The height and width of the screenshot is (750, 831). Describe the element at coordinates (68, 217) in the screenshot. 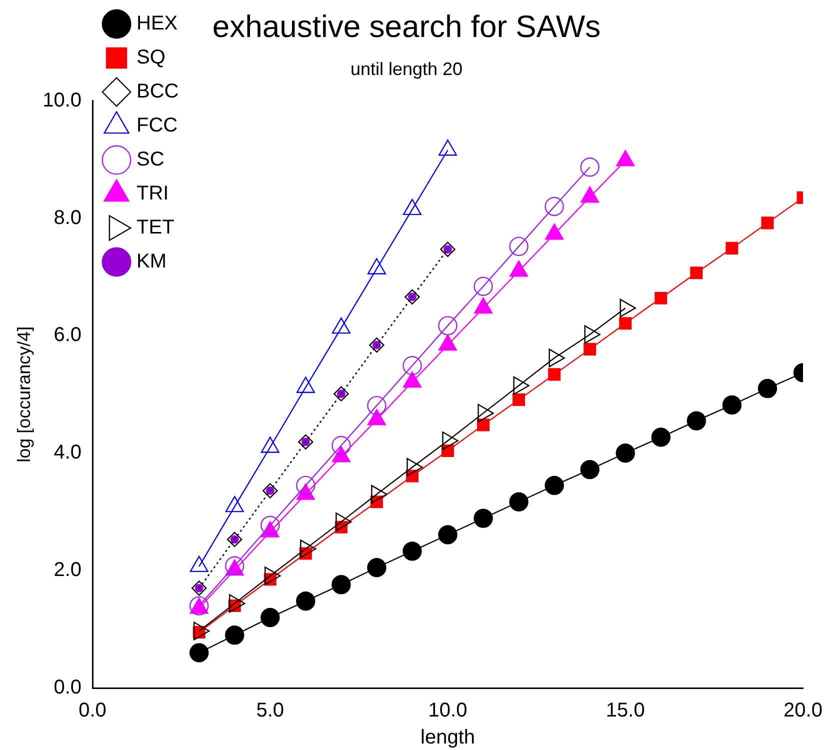

I see `y-tick-label: 8.0` at that location.